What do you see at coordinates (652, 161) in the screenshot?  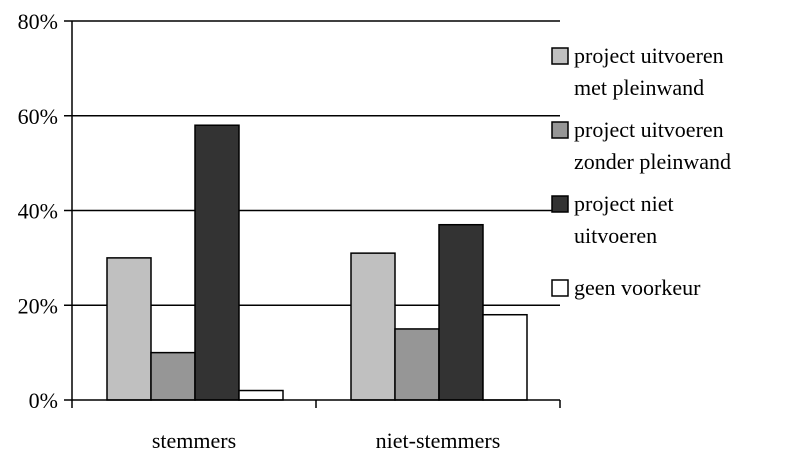 I see `legend-label: zonder pleinwand` at bounding box center [652, 161].